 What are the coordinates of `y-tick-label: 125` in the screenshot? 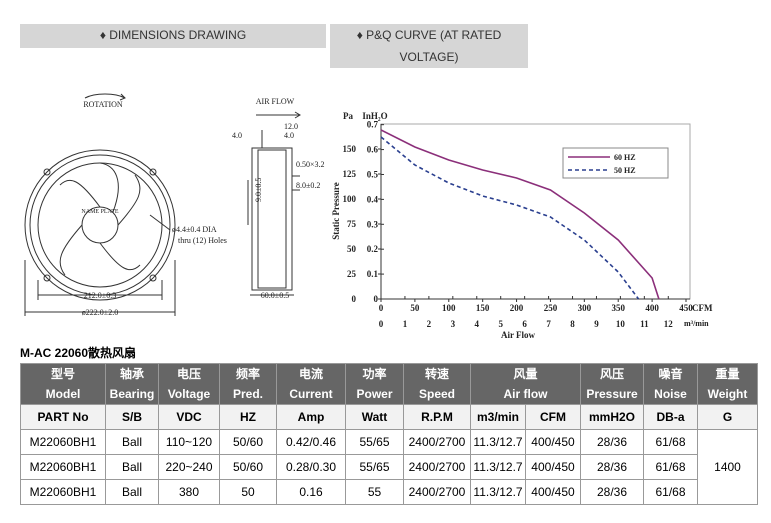 It's located at (350, 174).